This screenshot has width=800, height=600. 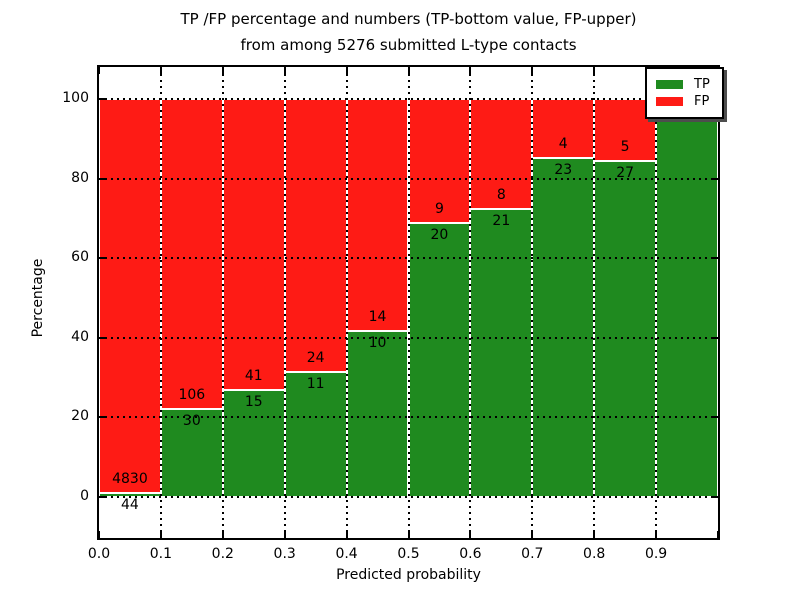 I want to click on legend-label-tp: TP, so click(x=702, y=84).